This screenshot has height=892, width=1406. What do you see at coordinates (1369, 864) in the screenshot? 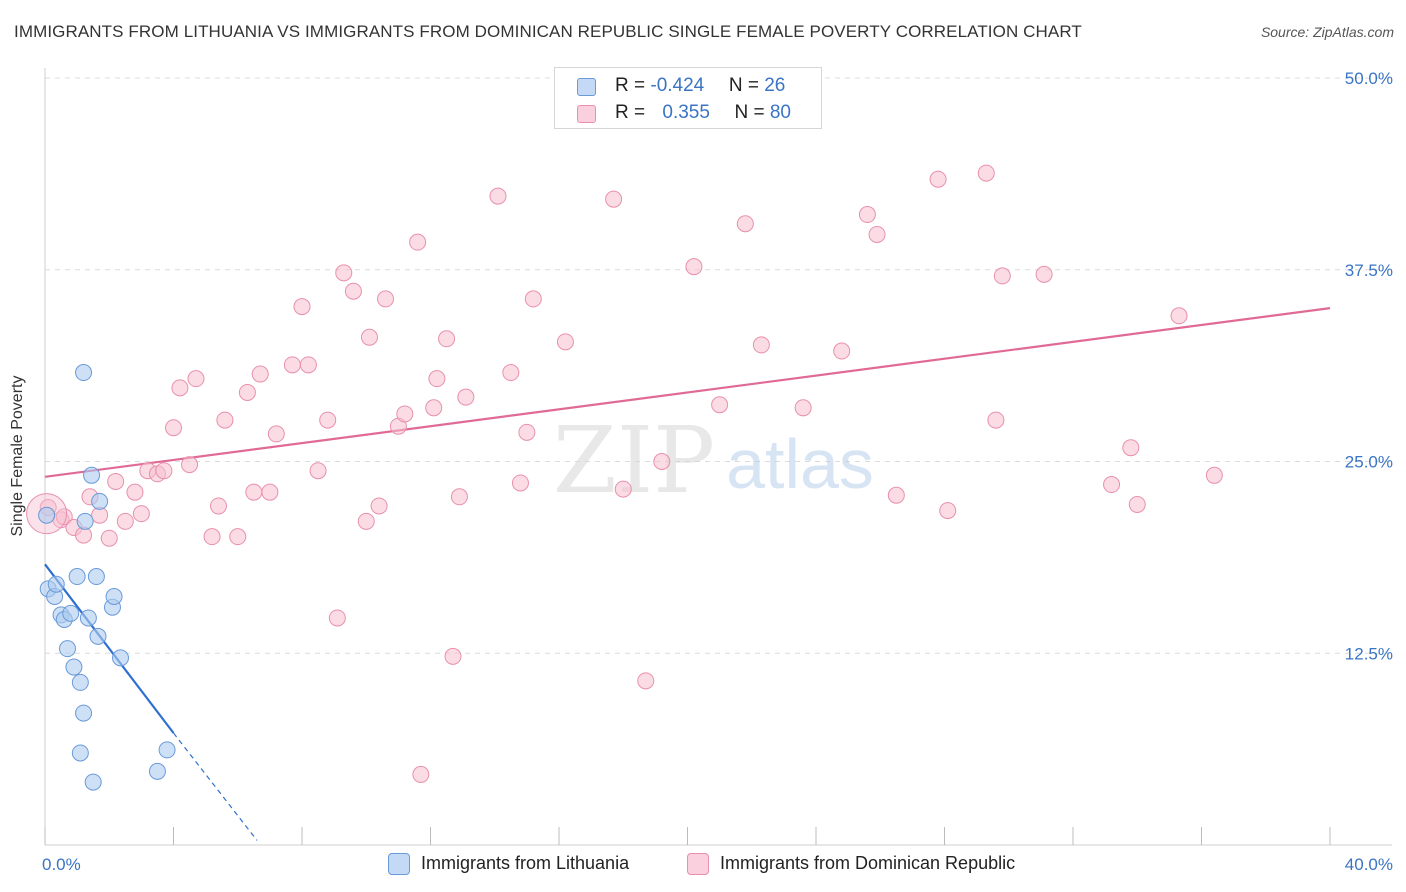
I see `x-tick-label: 40.0%` at bounding box center [1369, 864].